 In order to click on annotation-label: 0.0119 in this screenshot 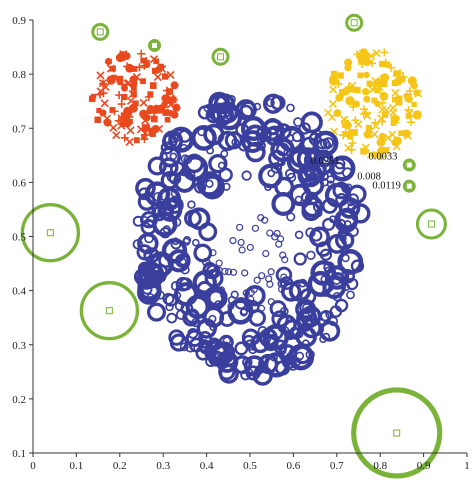, I will do `click(386, 185)`.